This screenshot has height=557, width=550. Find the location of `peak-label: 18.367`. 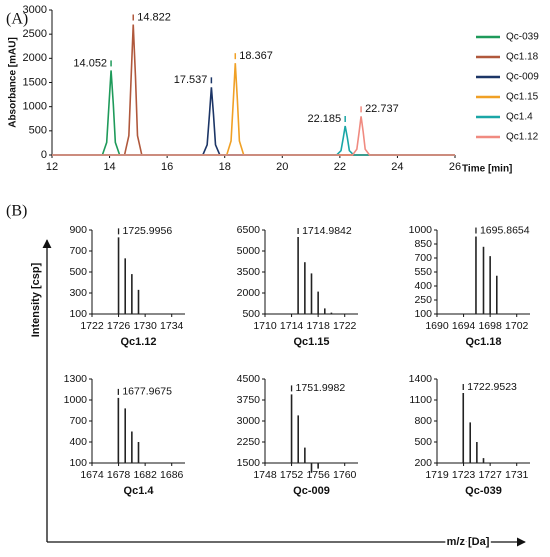

peak-label: 18.367 is located at coordinates (256, 56).